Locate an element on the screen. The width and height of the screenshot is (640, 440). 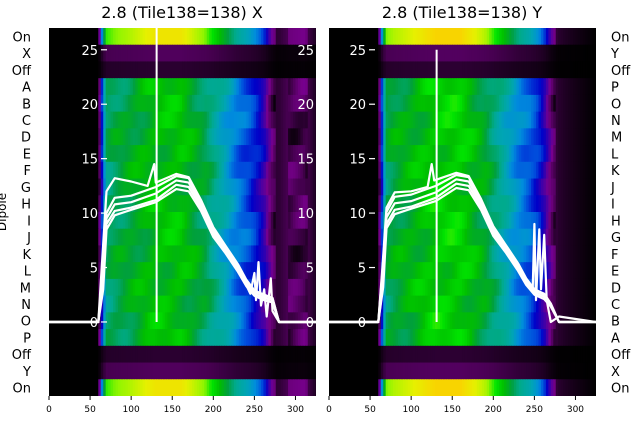
dipole-row-label: D is located at coordinates (26, 138).